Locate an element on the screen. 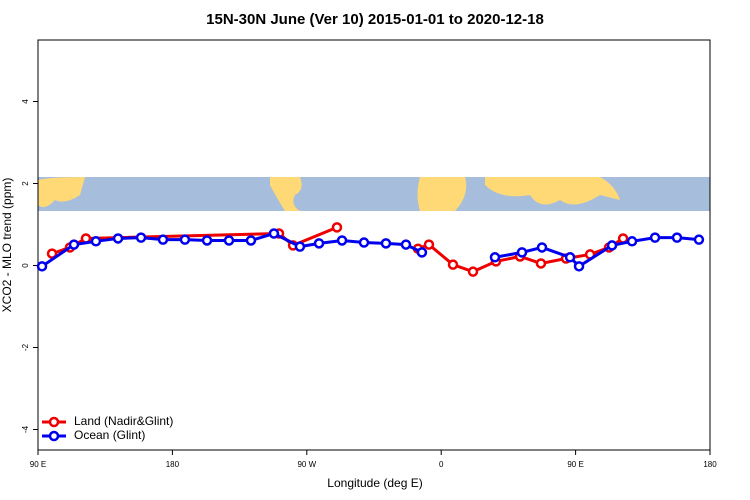 The height and width of the screenshot is (500, 750). y-tick-label: 4 is located at coordinates (25, 101).